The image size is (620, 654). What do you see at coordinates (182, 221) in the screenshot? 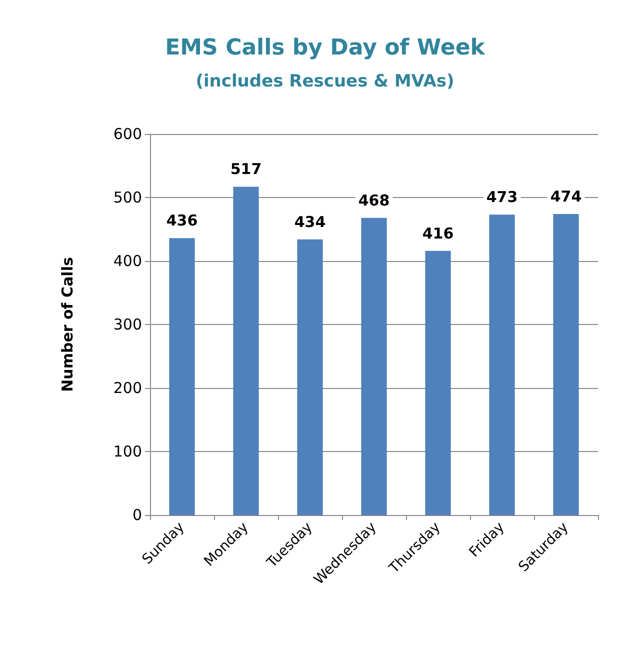
I see `data-label: 436` at bounding box center [182, 221].